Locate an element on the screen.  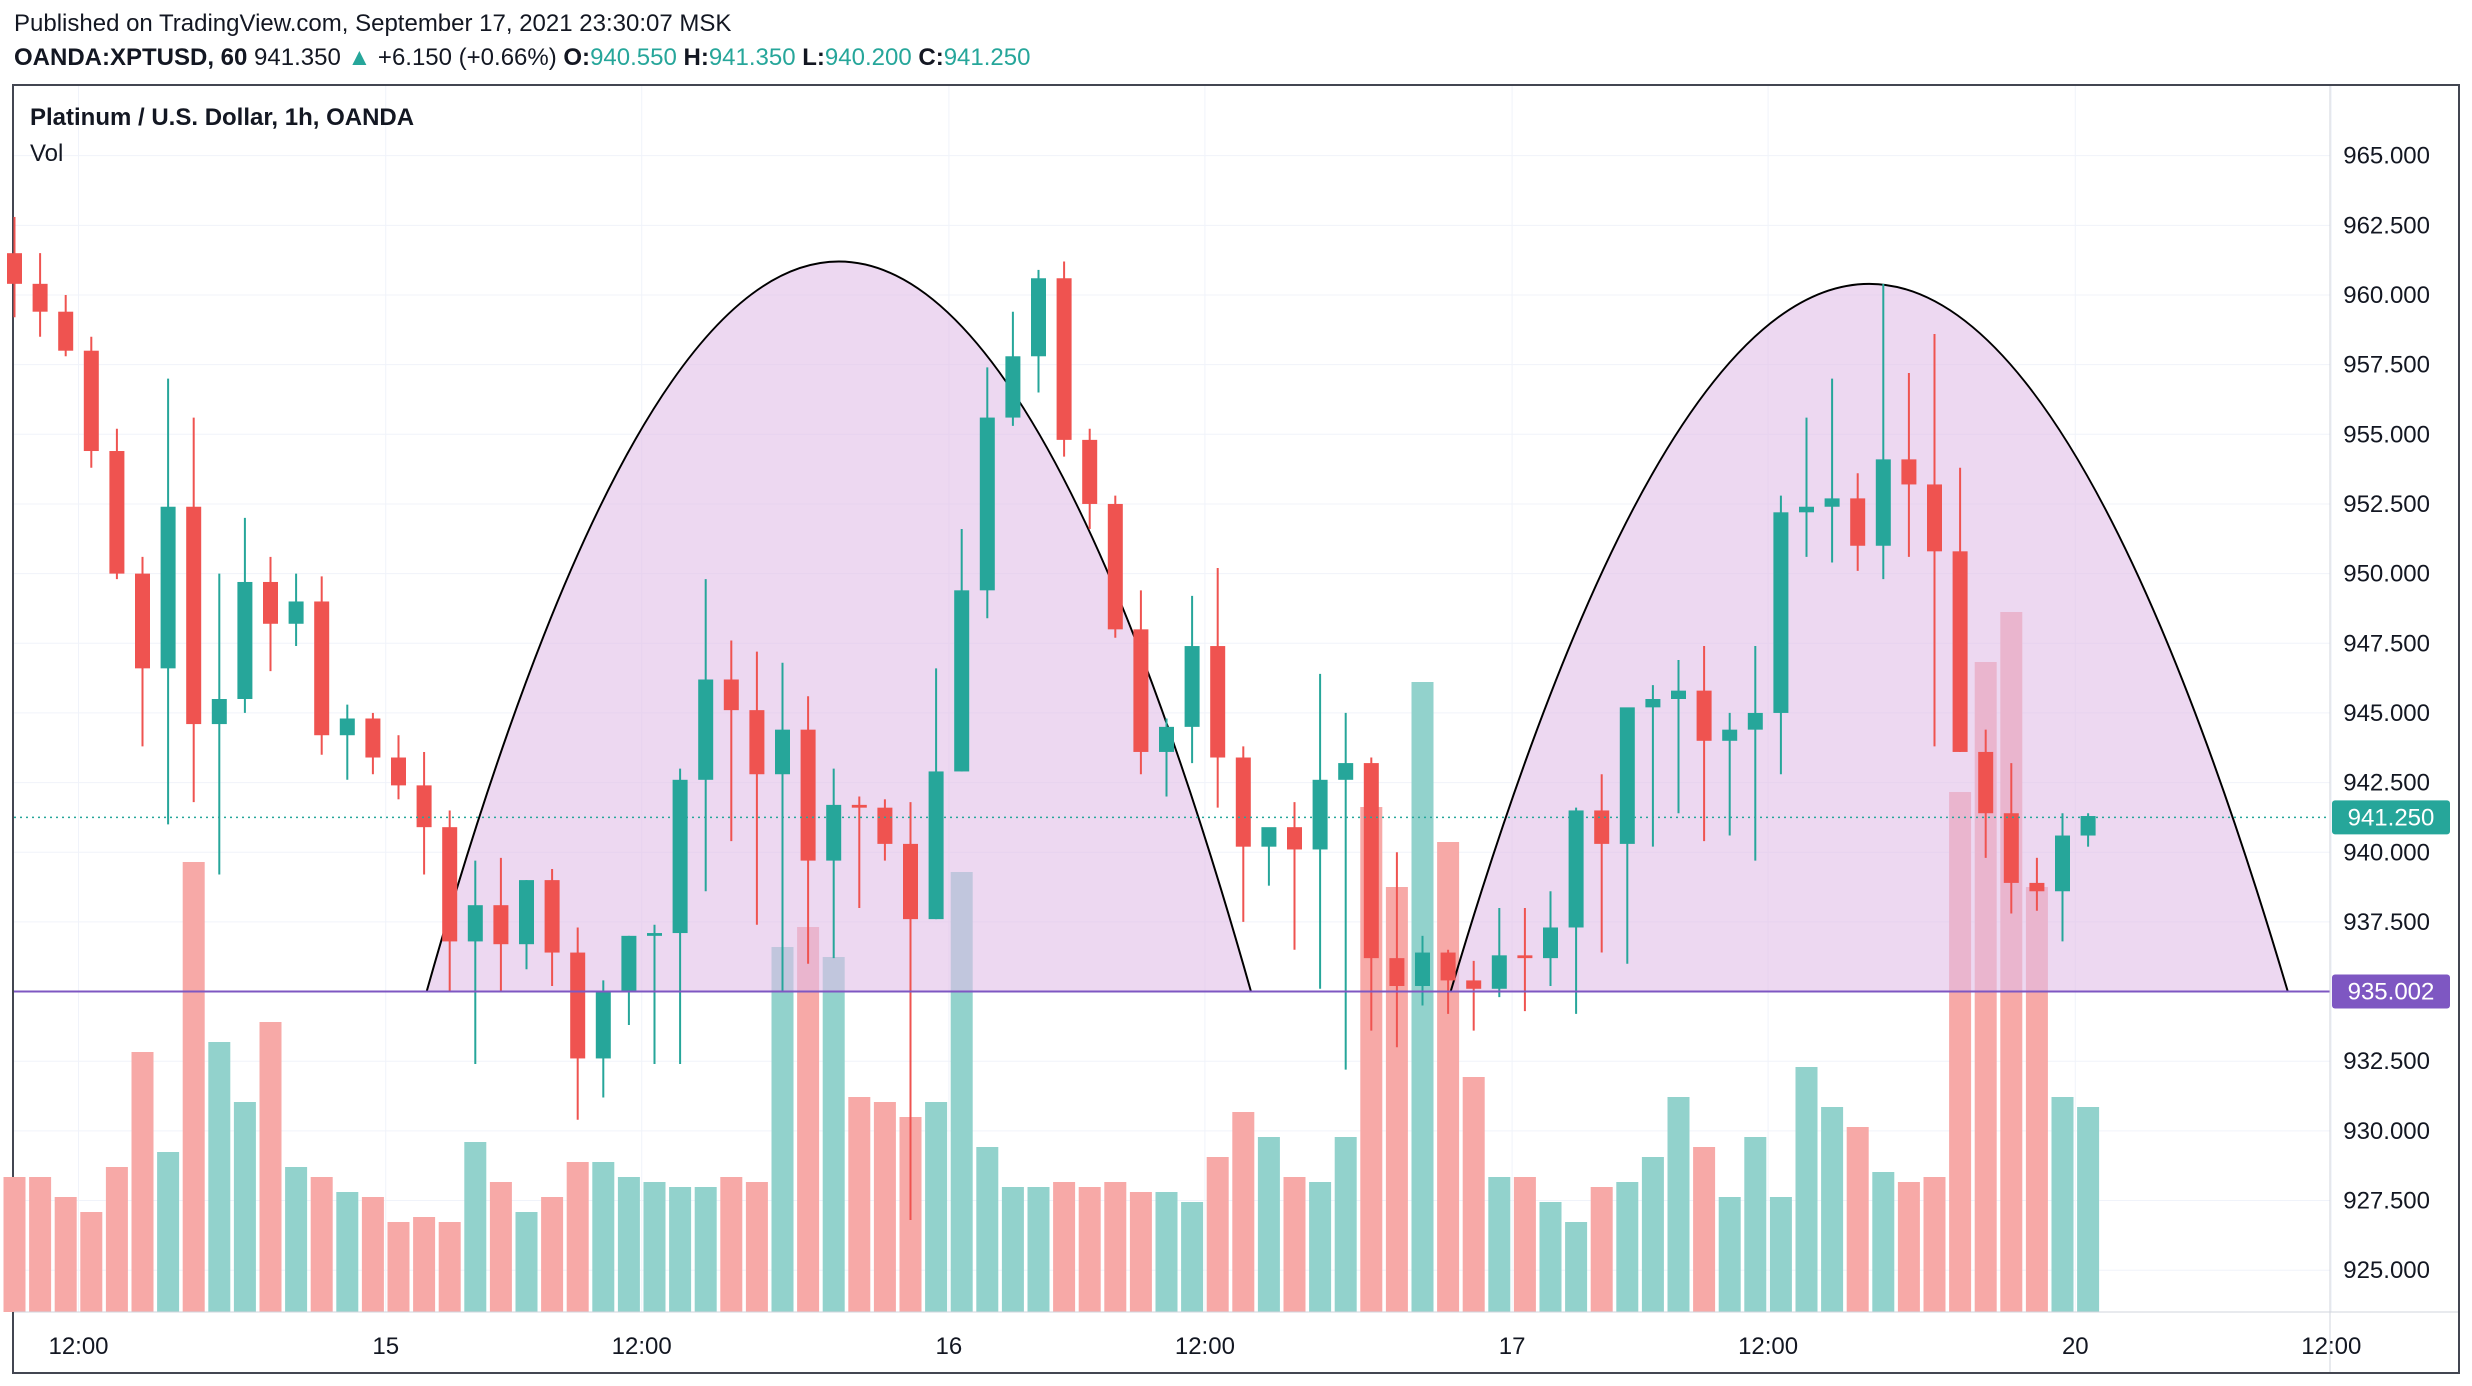
time-tick-label: 15 is located at coordinates (385, 1346).